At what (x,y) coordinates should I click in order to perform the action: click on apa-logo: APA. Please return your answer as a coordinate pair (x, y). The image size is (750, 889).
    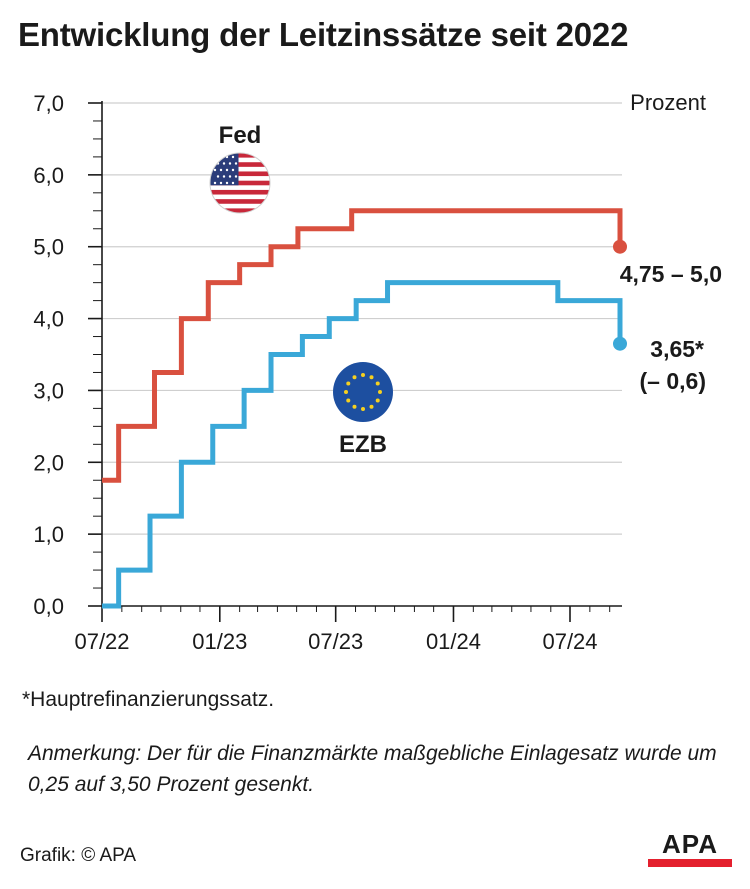
    Looking at the image, I should click on (690, 849).